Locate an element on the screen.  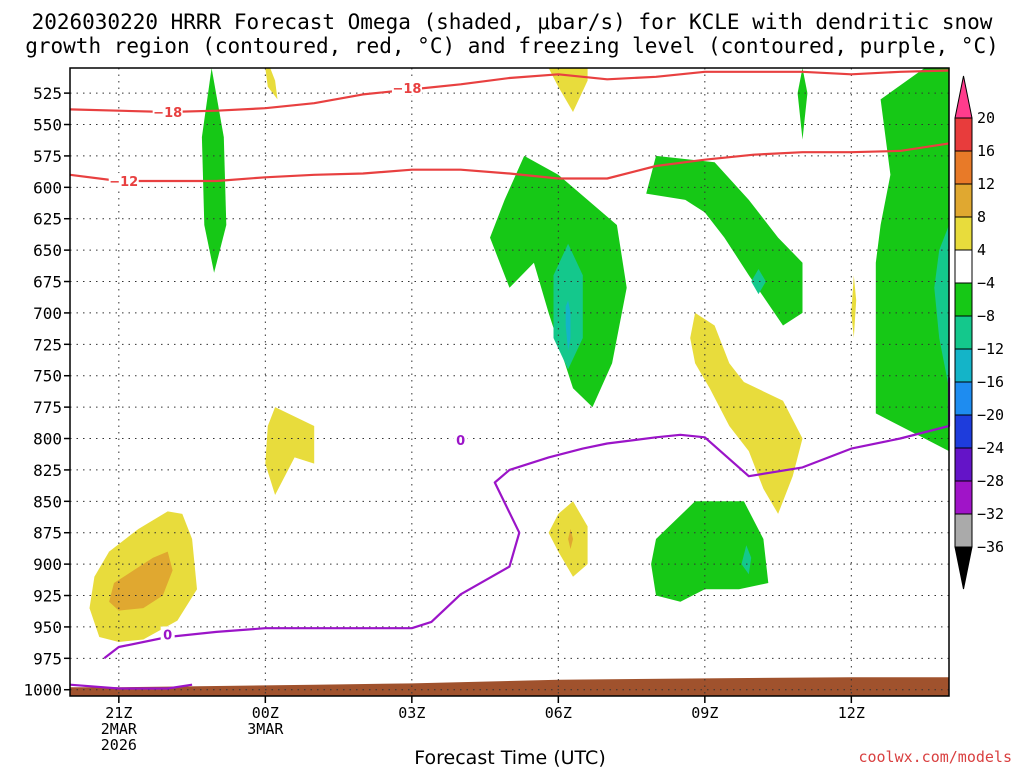
contour-label: 0 is located at coordinates (167, 635).